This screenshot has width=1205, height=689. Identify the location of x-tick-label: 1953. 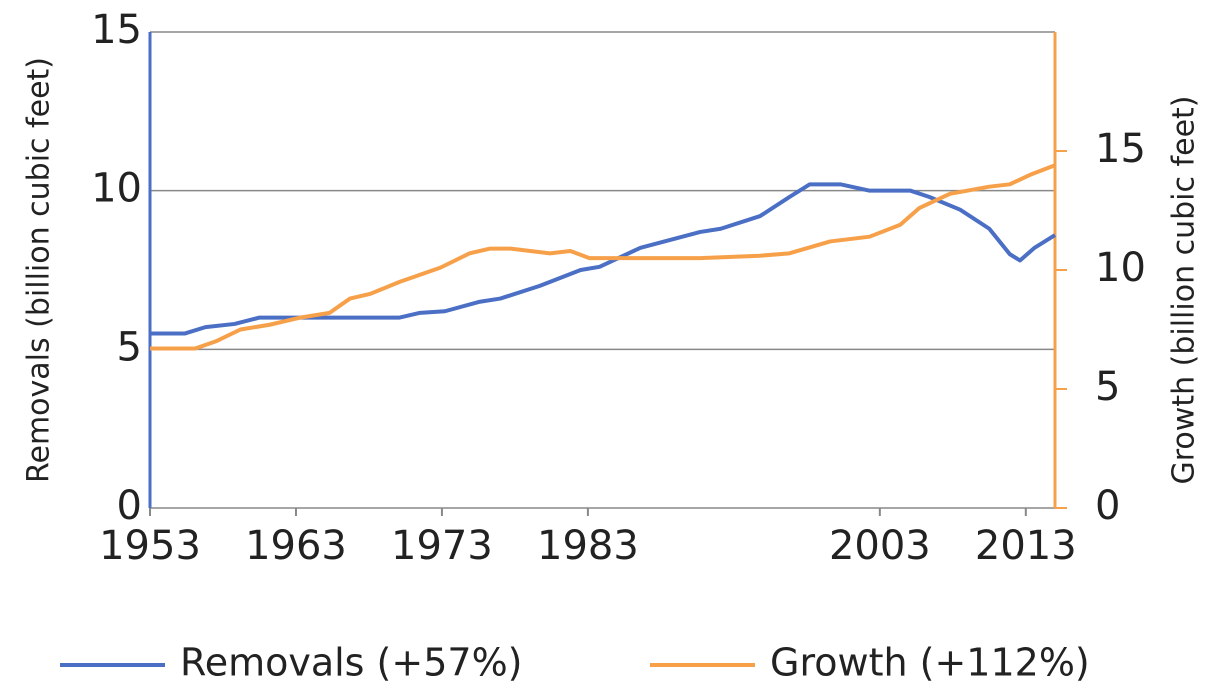
(150, 546).